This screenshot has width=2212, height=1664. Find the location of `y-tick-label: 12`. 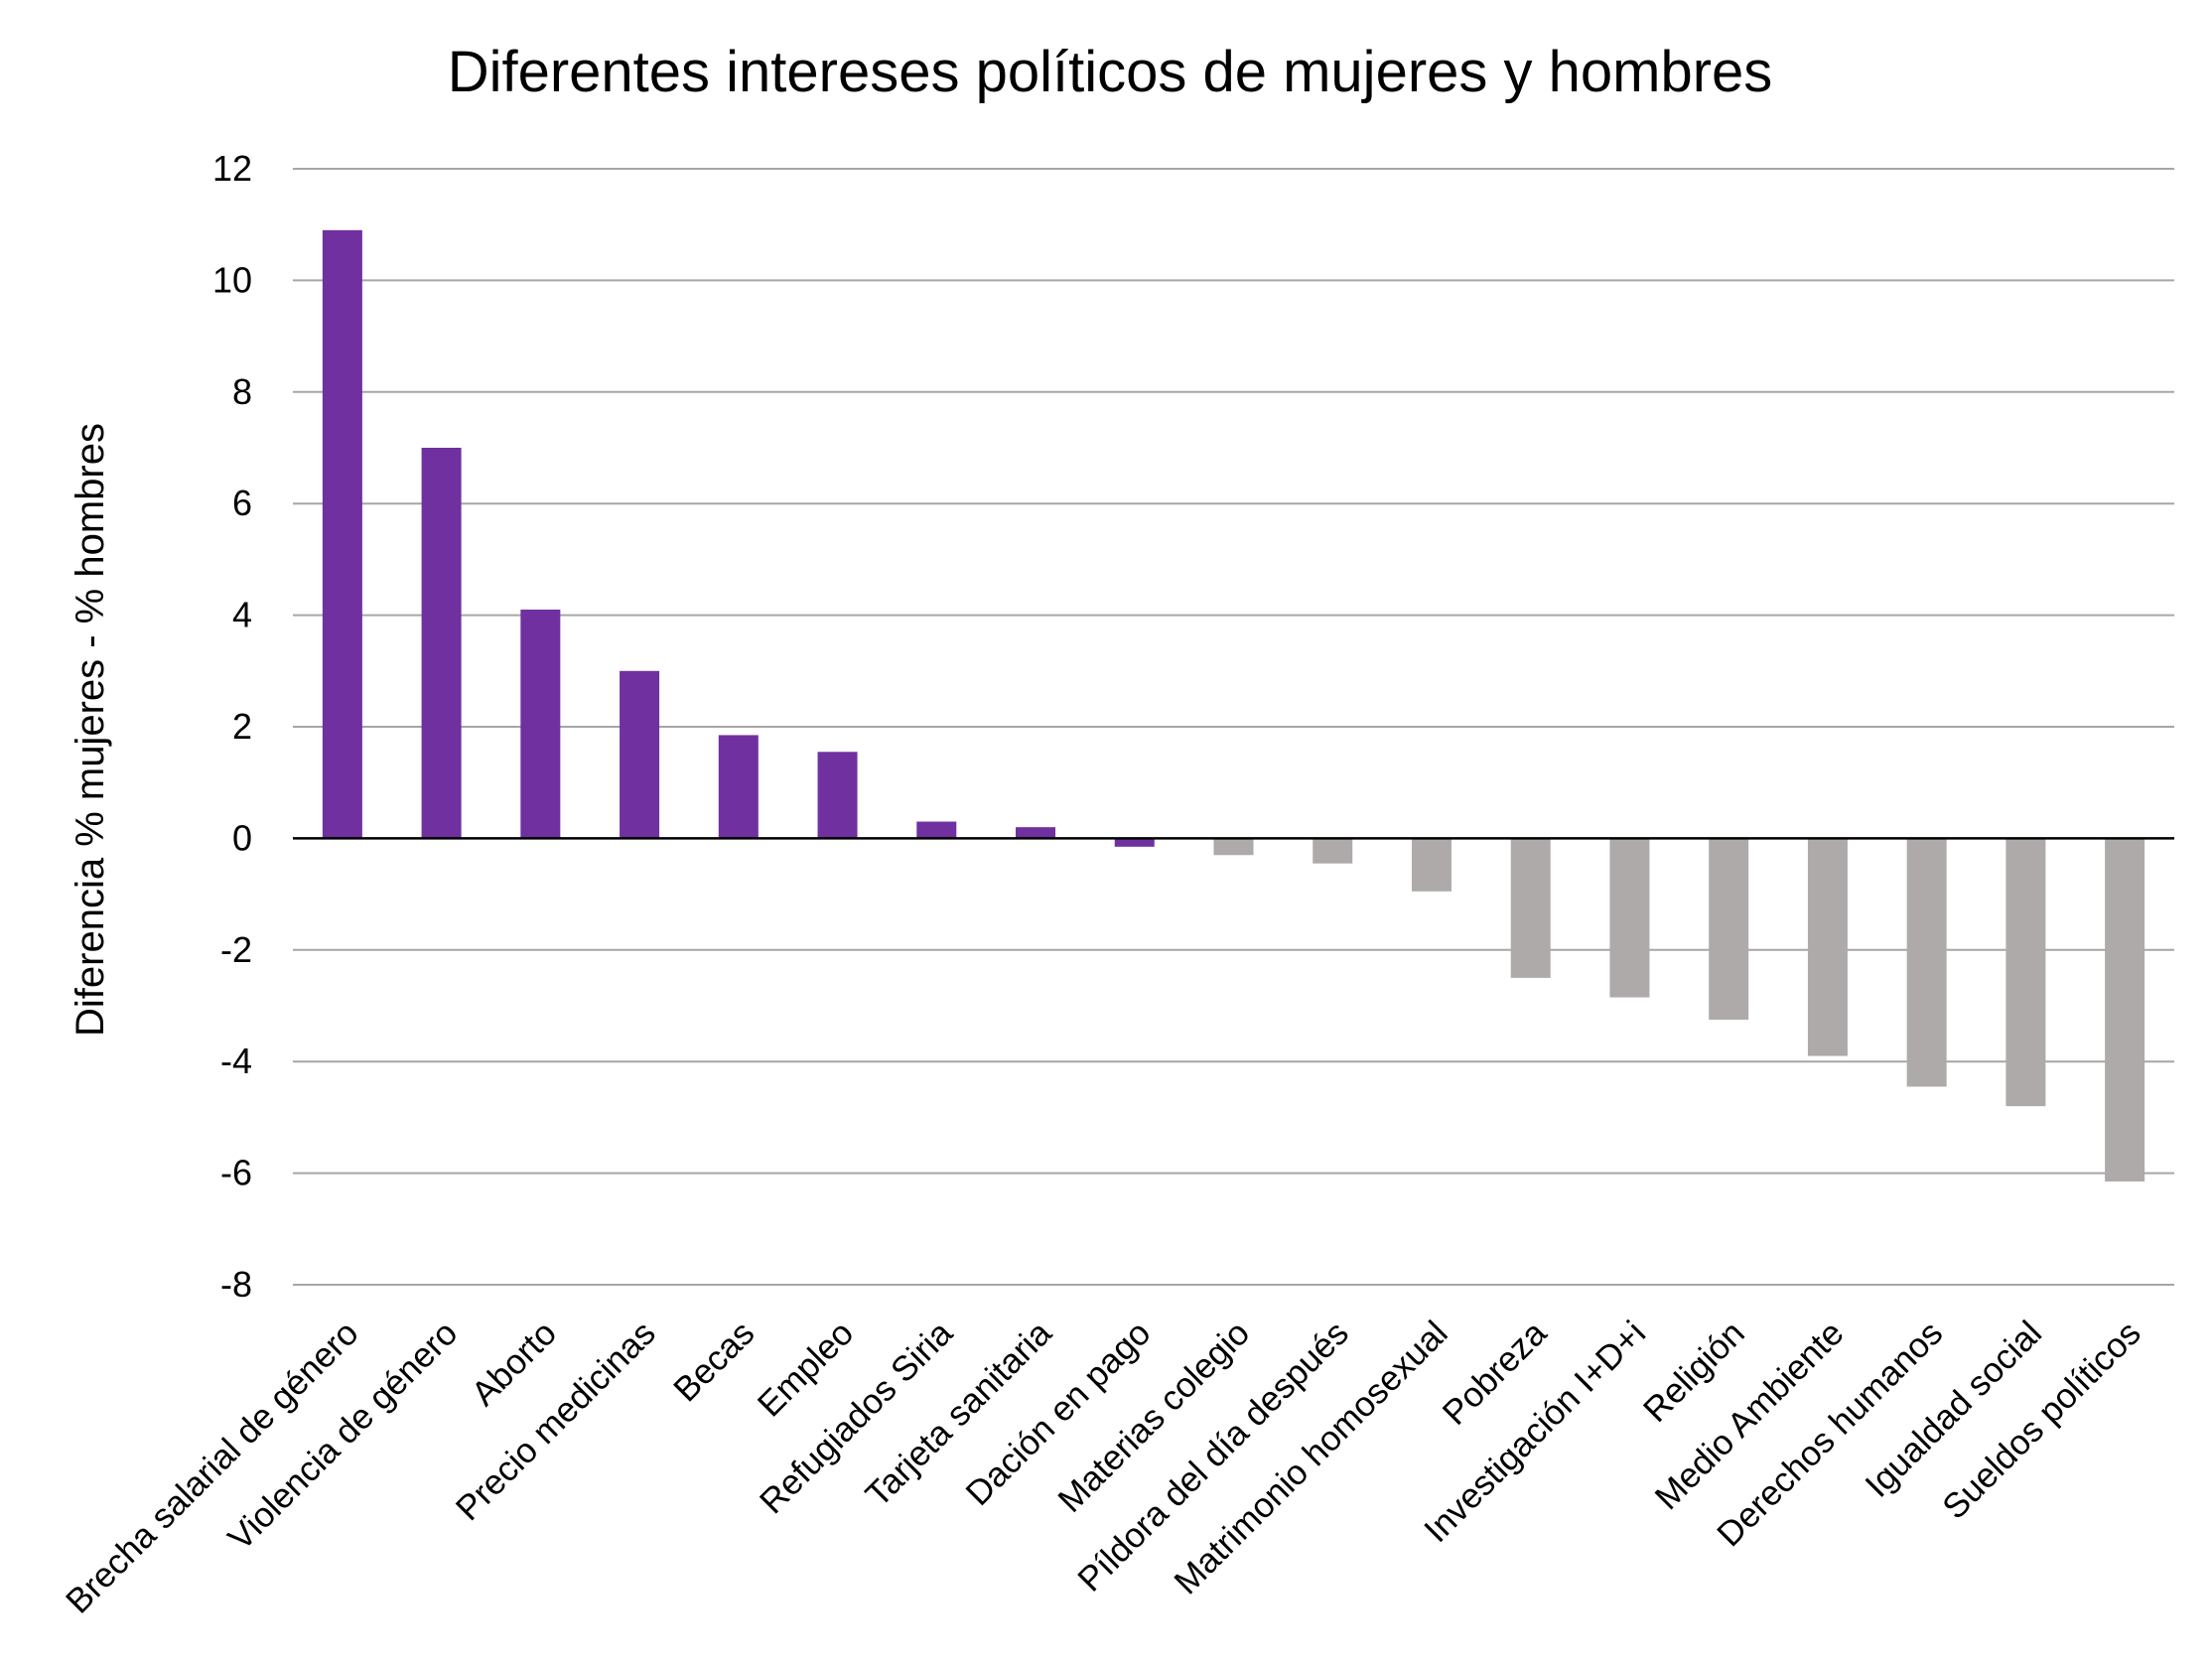

y-tick-label: 12 is located at coordinates (232, 169).